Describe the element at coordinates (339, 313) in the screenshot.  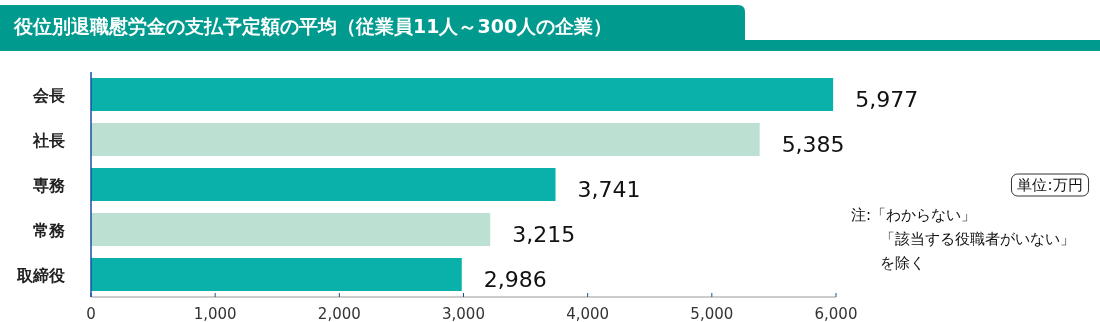
I see `x-tick-label: 2,000` at that location.